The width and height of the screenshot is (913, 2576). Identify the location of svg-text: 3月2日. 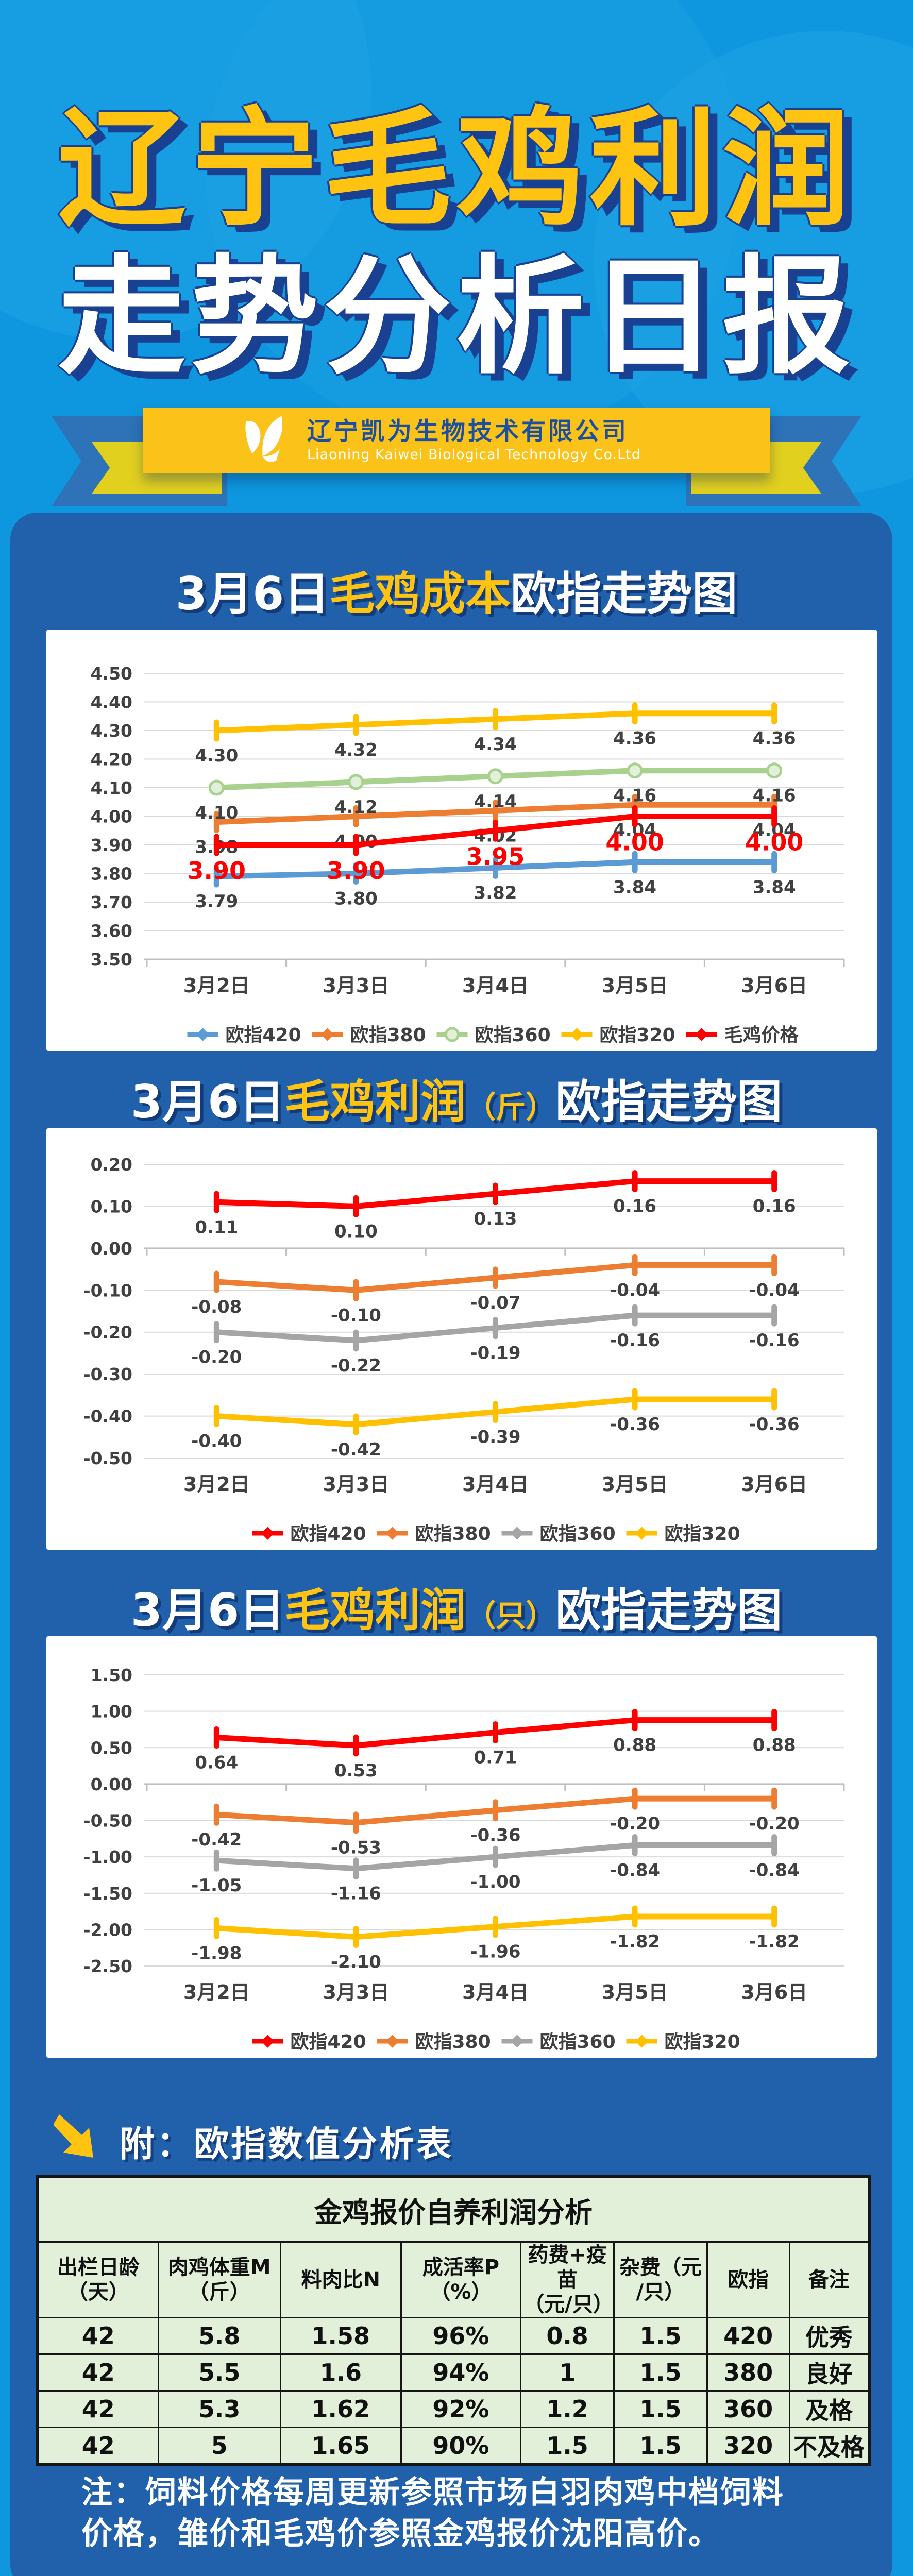
(217, 985).